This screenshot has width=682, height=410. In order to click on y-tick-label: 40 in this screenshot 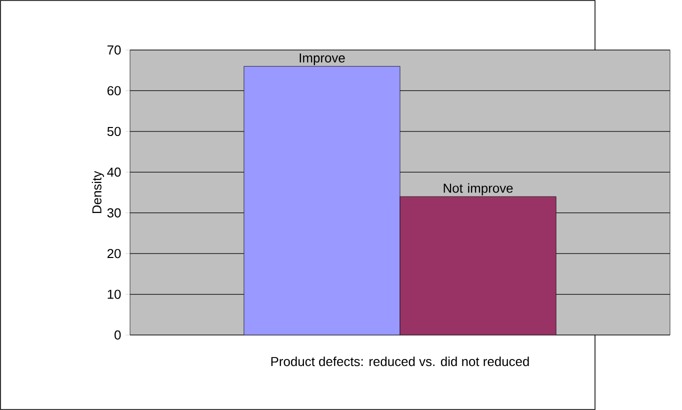, I will do `click(114, 172)`.